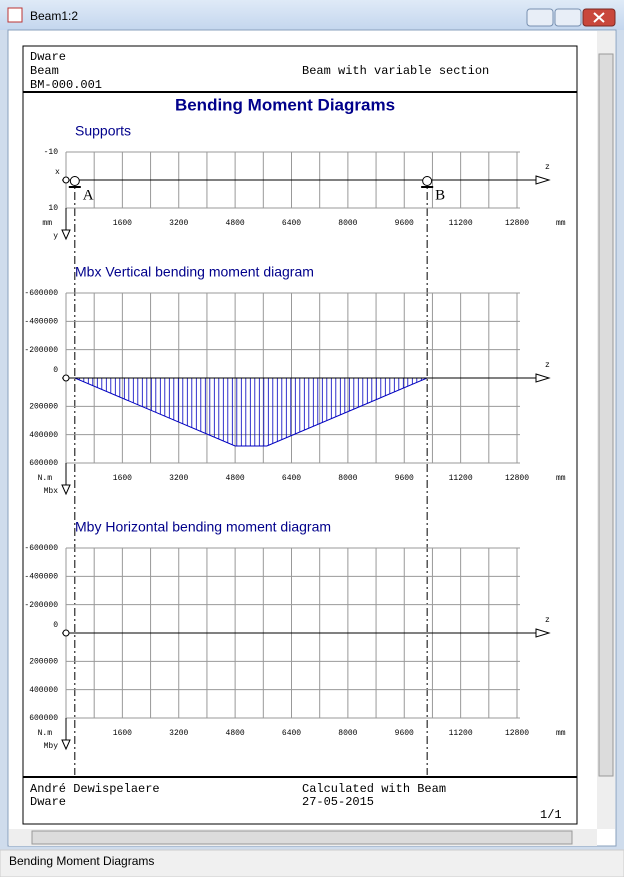  I want to click on window-title: Beam1:2, so click(54, 16).